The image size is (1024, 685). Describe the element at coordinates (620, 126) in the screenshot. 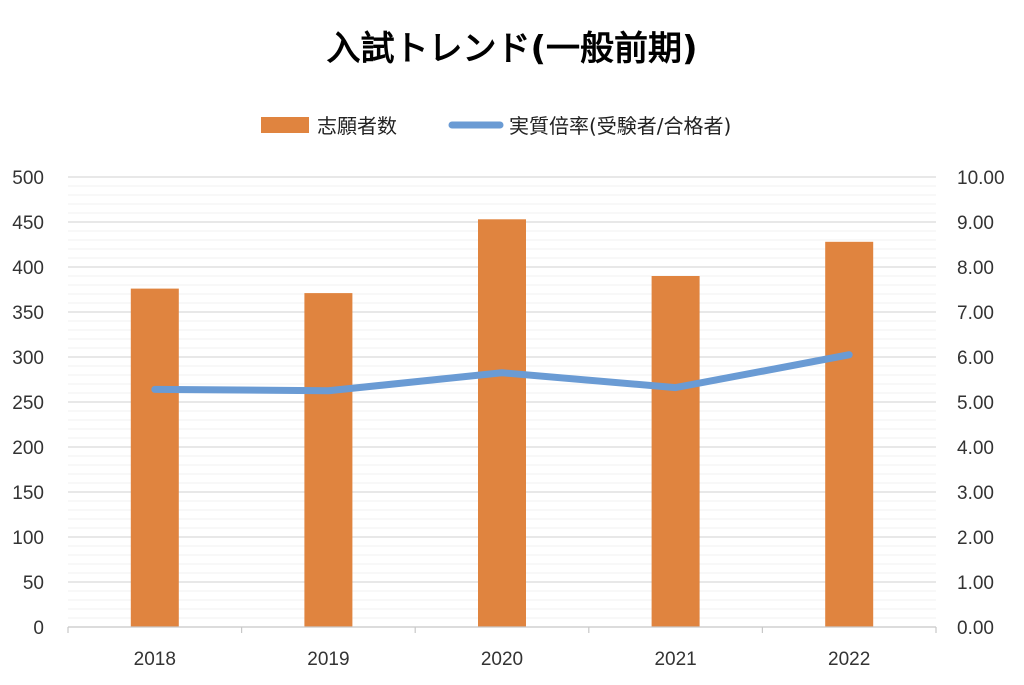

I see `legend-label-line: 実質倍率(受験者/合格者)` at that location.